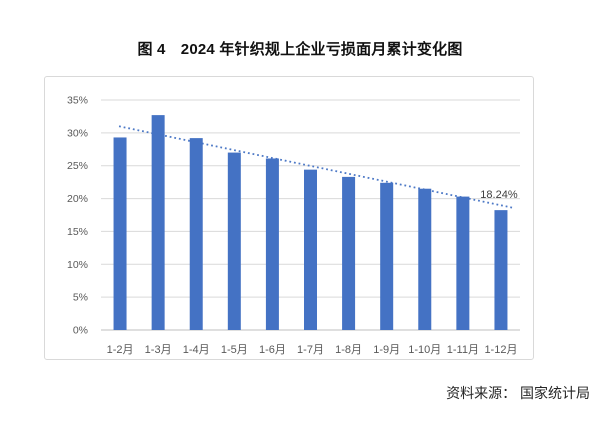 Image resolution: width=600 pixels, height=425 pixels. What do you see at coordinates (348, 350) in the screenshot?
I see `x-tick-label: 1-8月` at bounding box center [348, 350].